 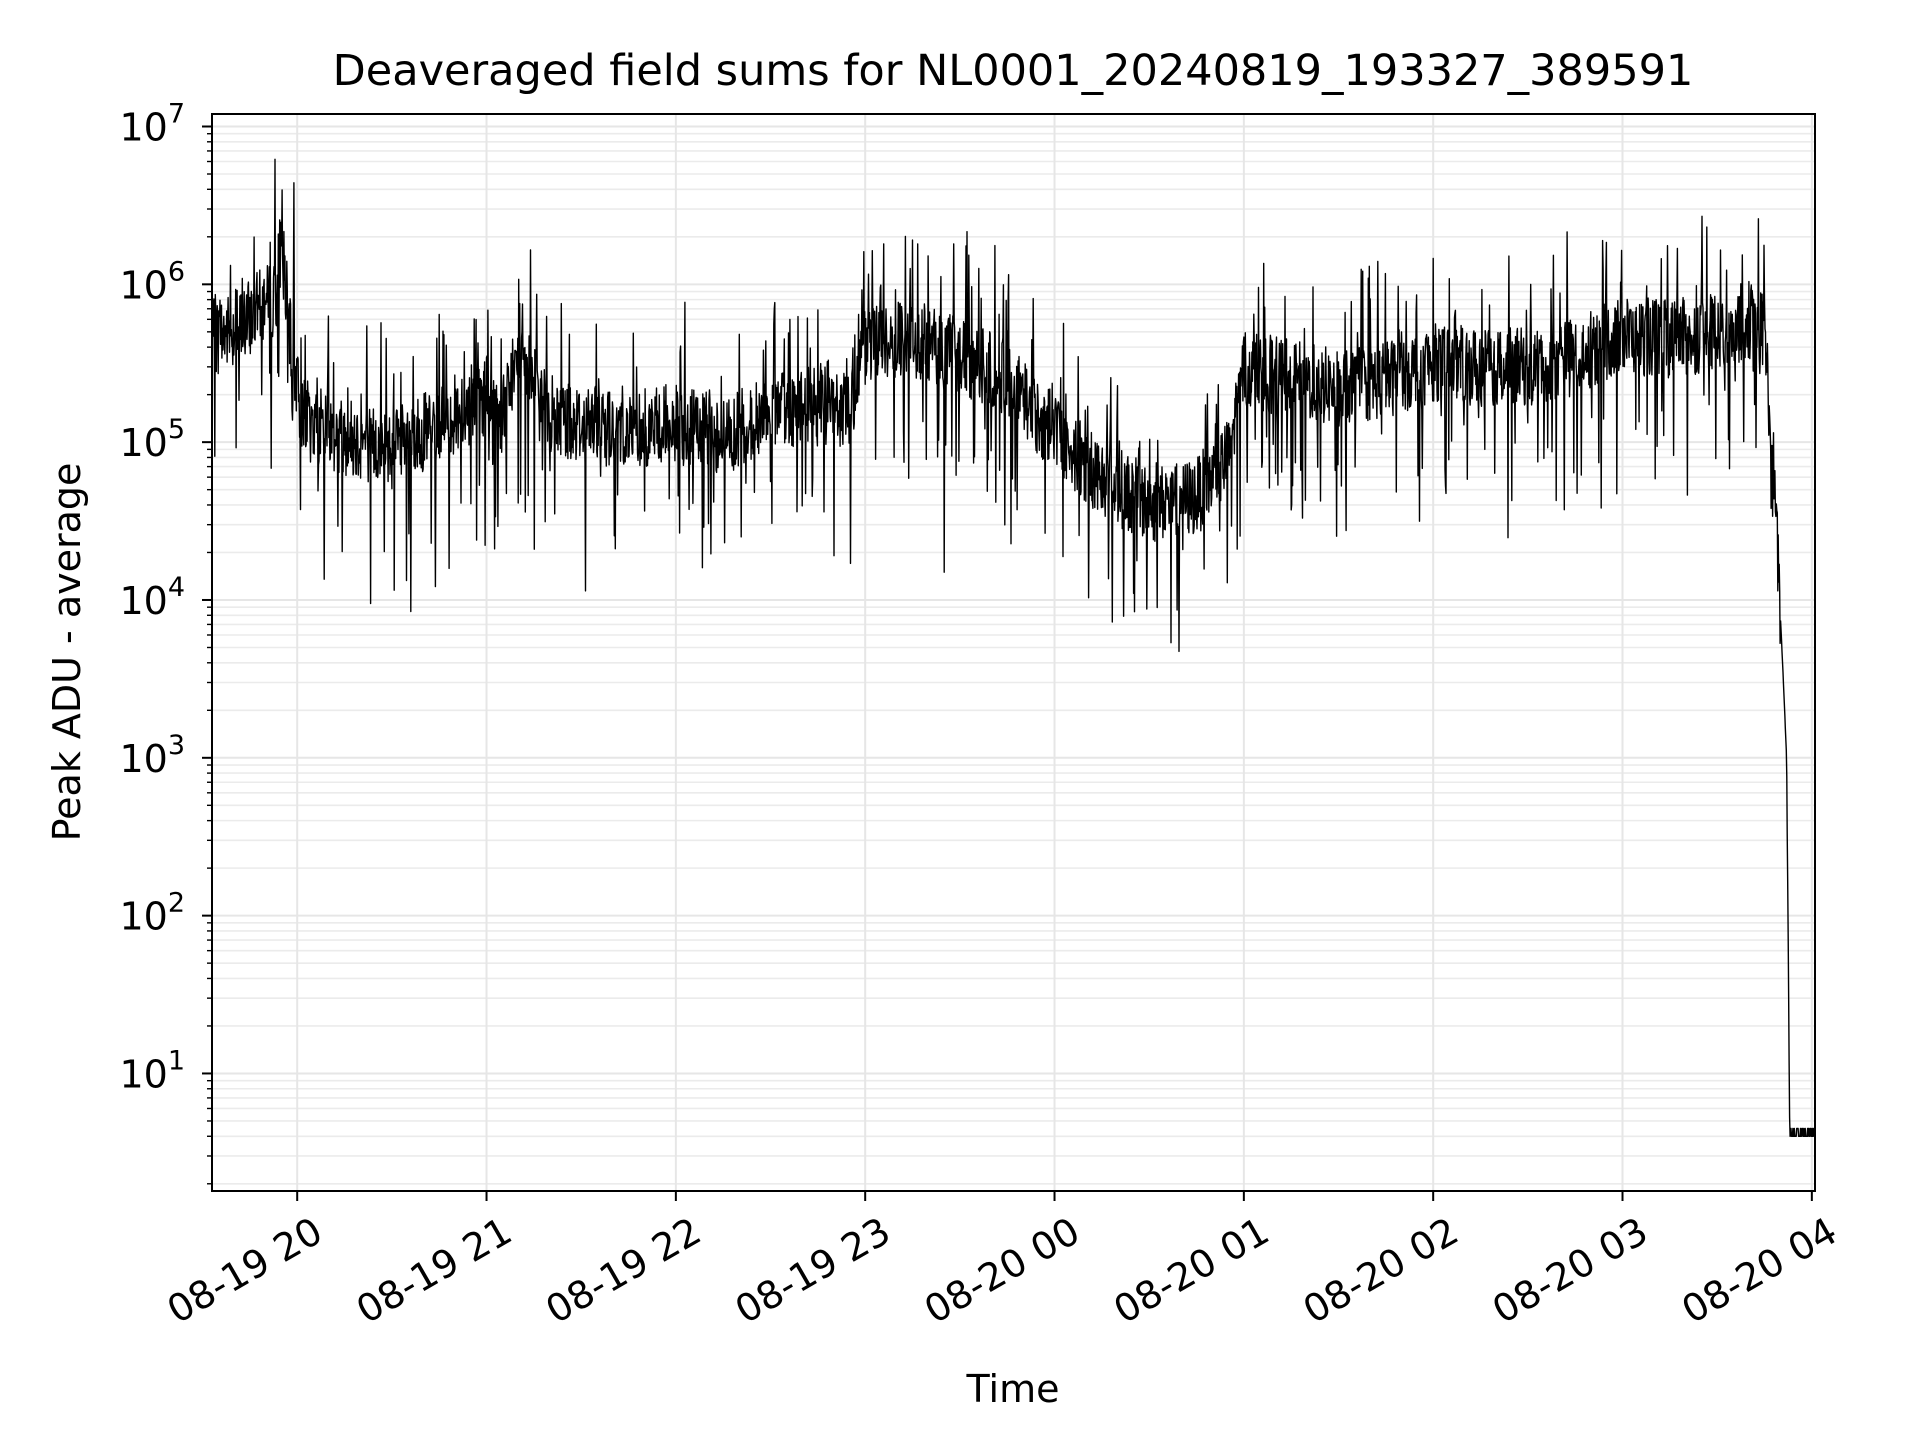 What do you see at coordinates (245, 1271) in the screenshot?
I see `x-tick-label: 08-19 20` at bounding box center [245, 1271].